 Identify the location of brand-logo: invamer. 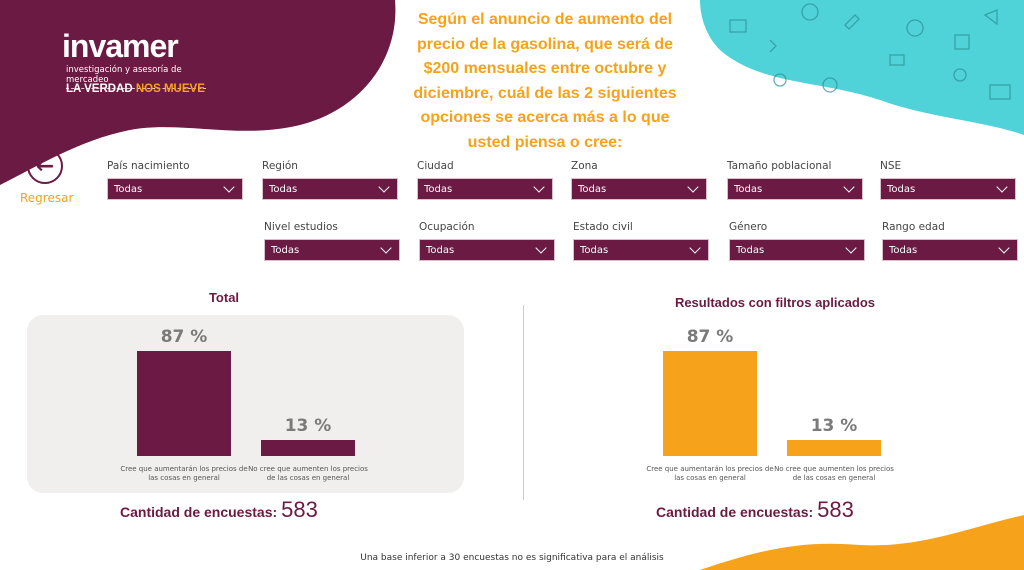
(120, 46).